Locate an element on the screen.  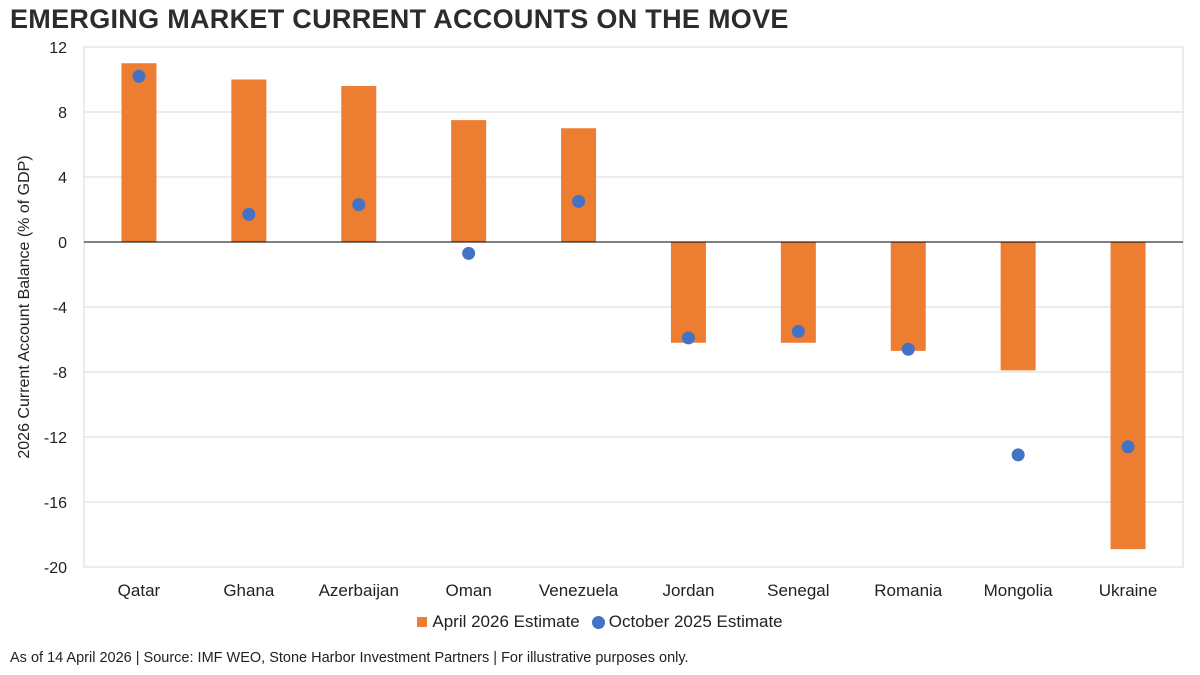
legend-item-october: October 2025 Estimate is located at coordinates (687, 622).